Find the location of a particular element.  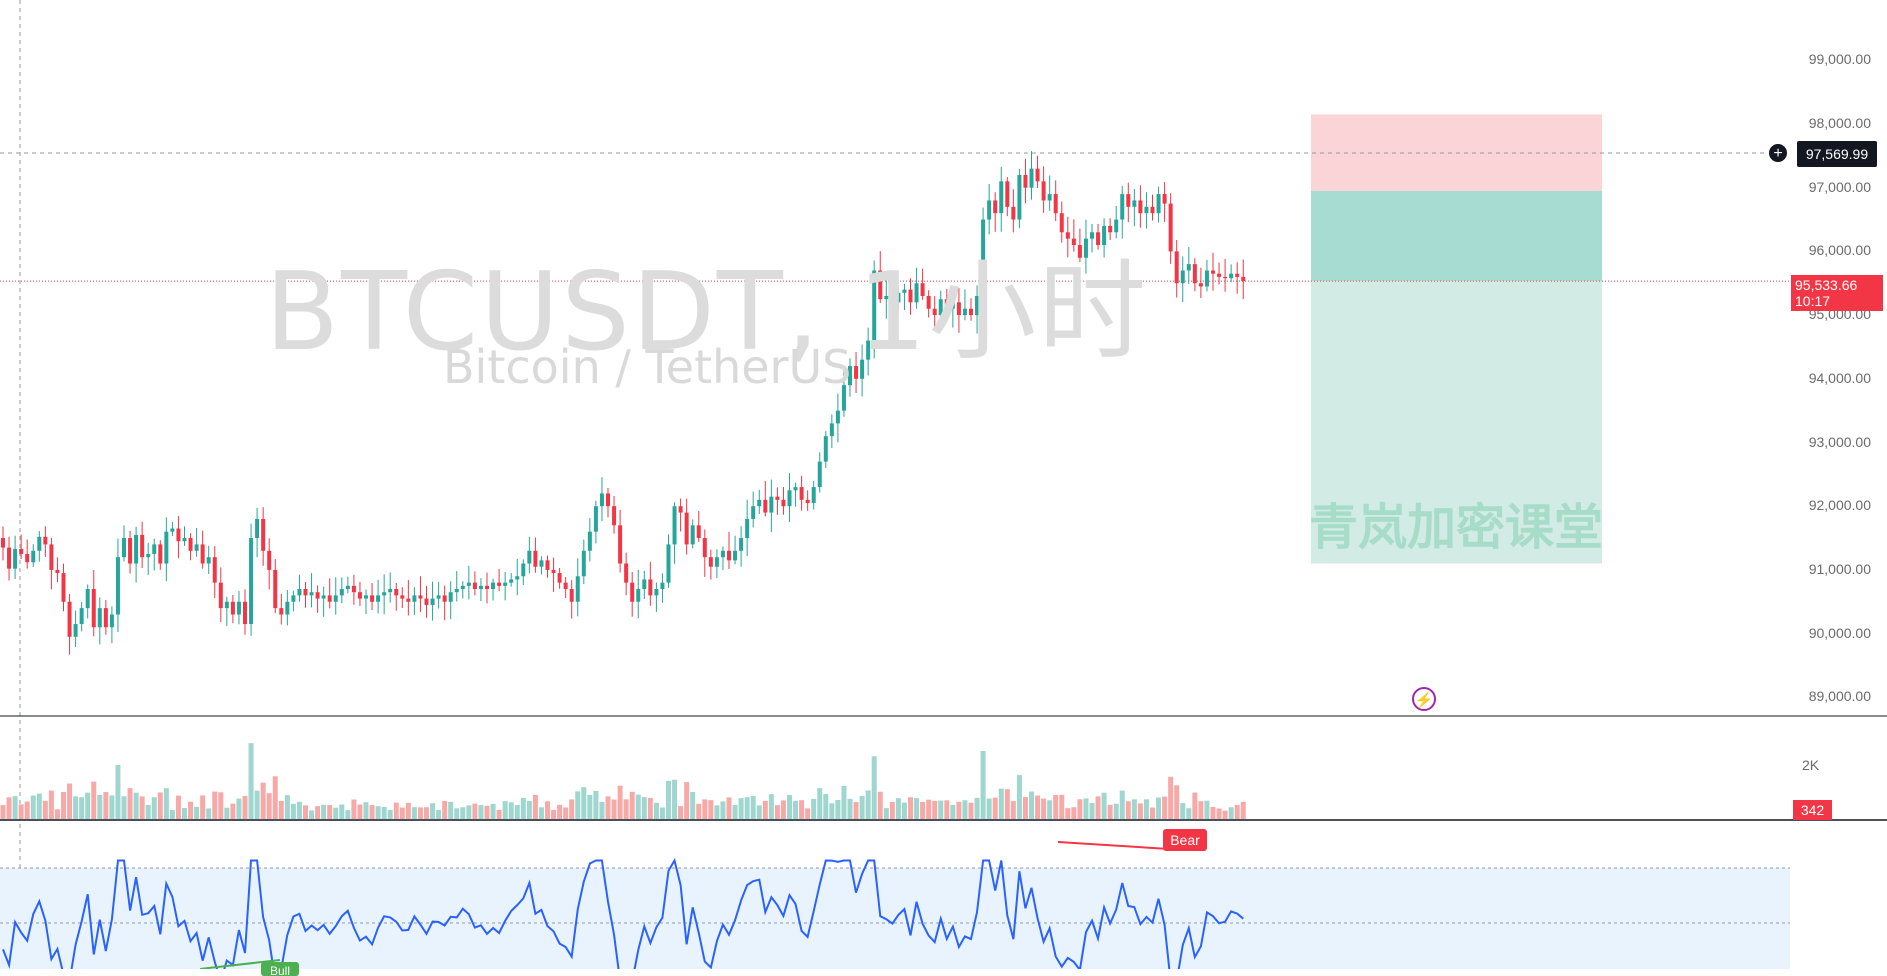

rsi-bear-divergence-label: Bear is located at coordinates (1185, 840).